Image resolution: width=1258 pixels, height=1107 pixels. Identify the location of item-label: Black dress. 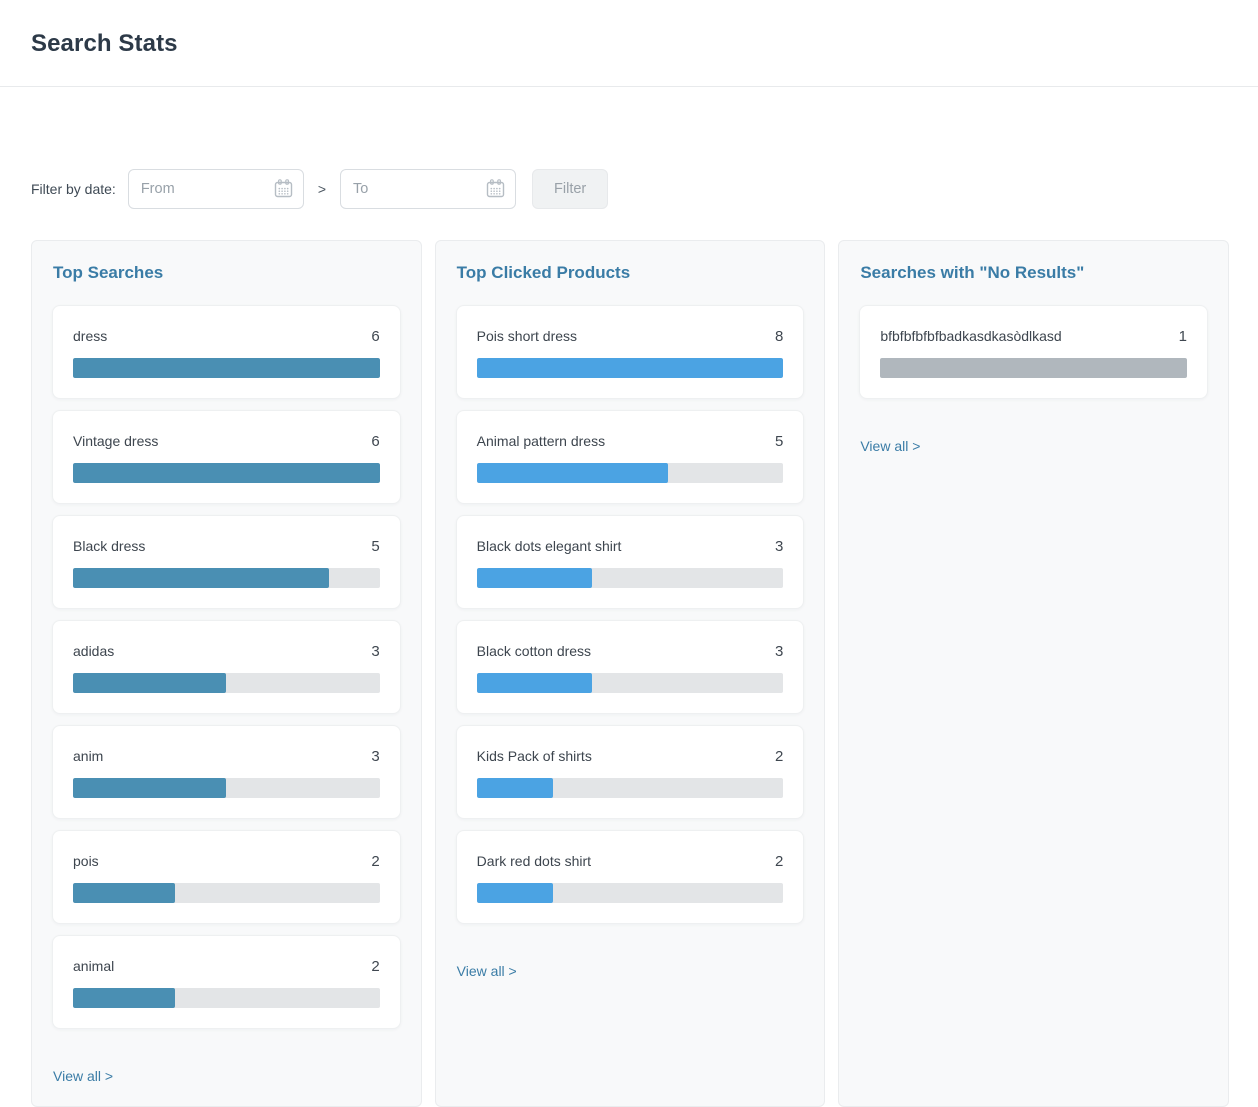
(109, 546).